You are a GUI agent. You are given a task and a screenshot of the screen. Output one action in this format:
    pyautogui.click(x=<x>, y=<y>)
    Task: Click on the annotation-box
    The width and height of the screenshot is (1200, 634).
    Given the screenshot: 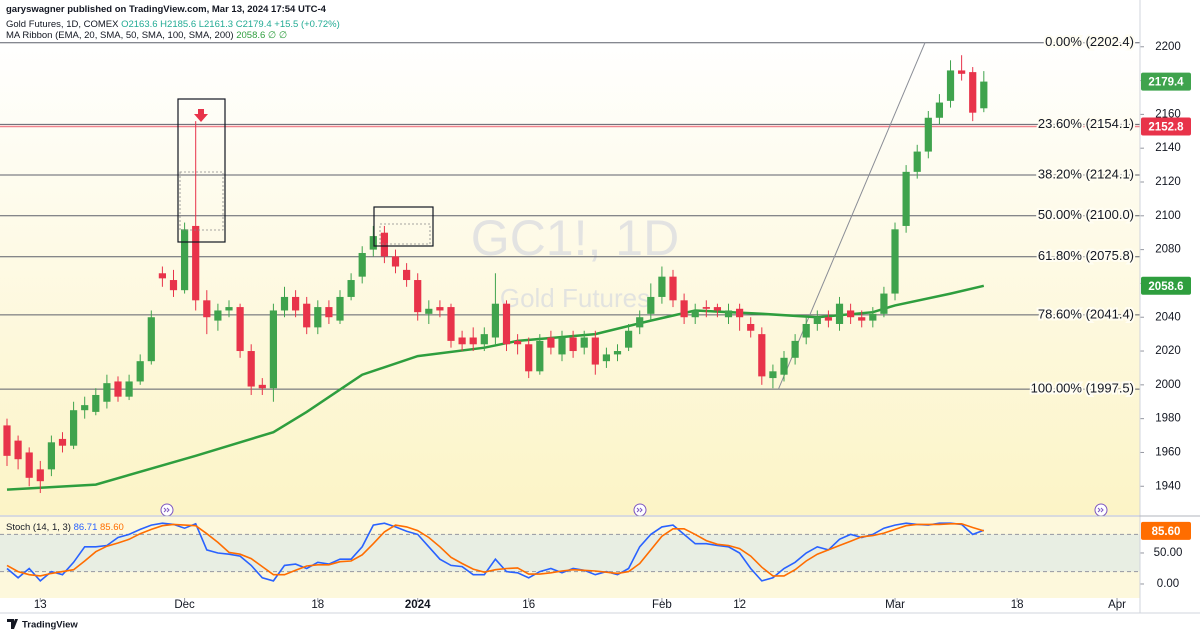 What is the action you would take?
    pyautogui.click(x=403, y=226)
    